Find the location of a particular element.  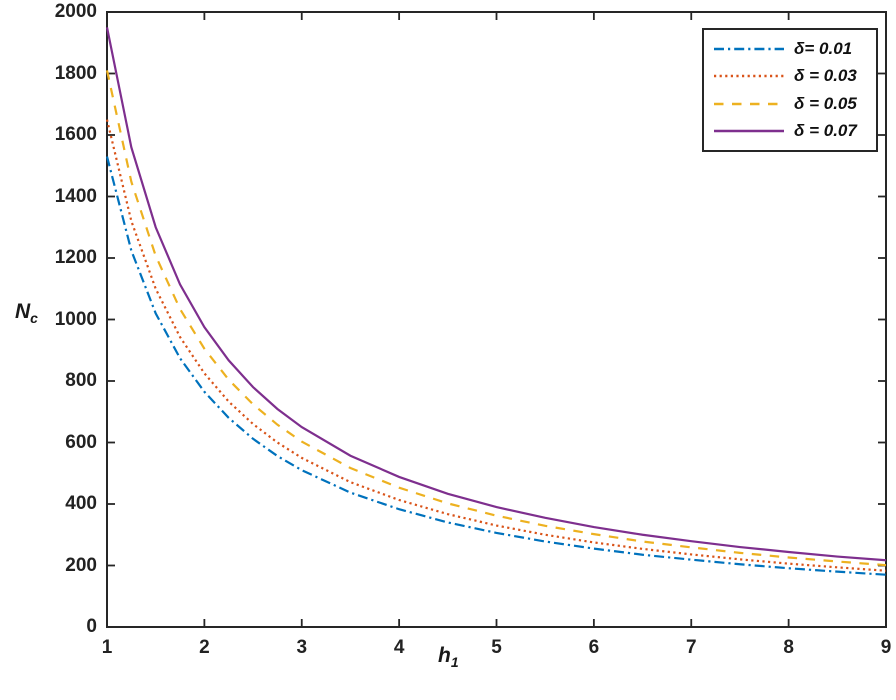

x-tick-label: 1 is located at coordinates (107, 647).